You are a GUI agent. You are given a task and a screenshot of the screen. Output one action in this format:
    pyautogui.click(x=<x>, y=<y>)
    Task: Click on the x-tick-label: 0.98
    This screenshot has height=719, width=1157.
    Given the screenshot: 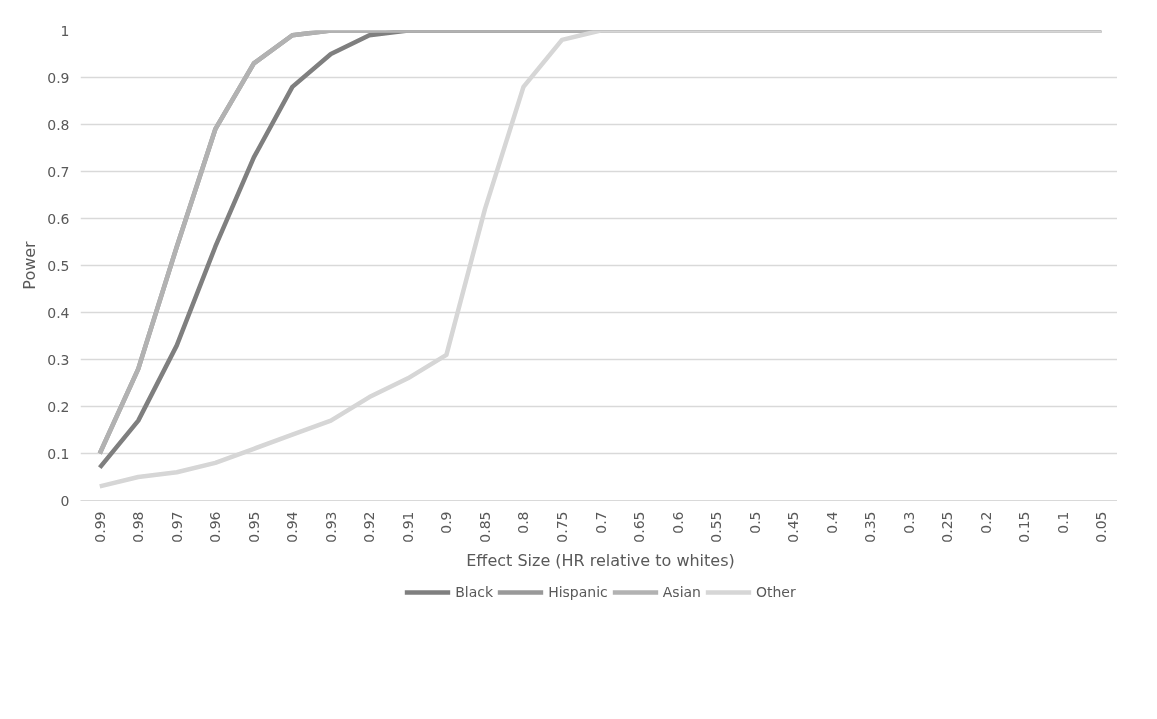 What is the action you would take?
    pyautogui.click(x=138, y=527)
    